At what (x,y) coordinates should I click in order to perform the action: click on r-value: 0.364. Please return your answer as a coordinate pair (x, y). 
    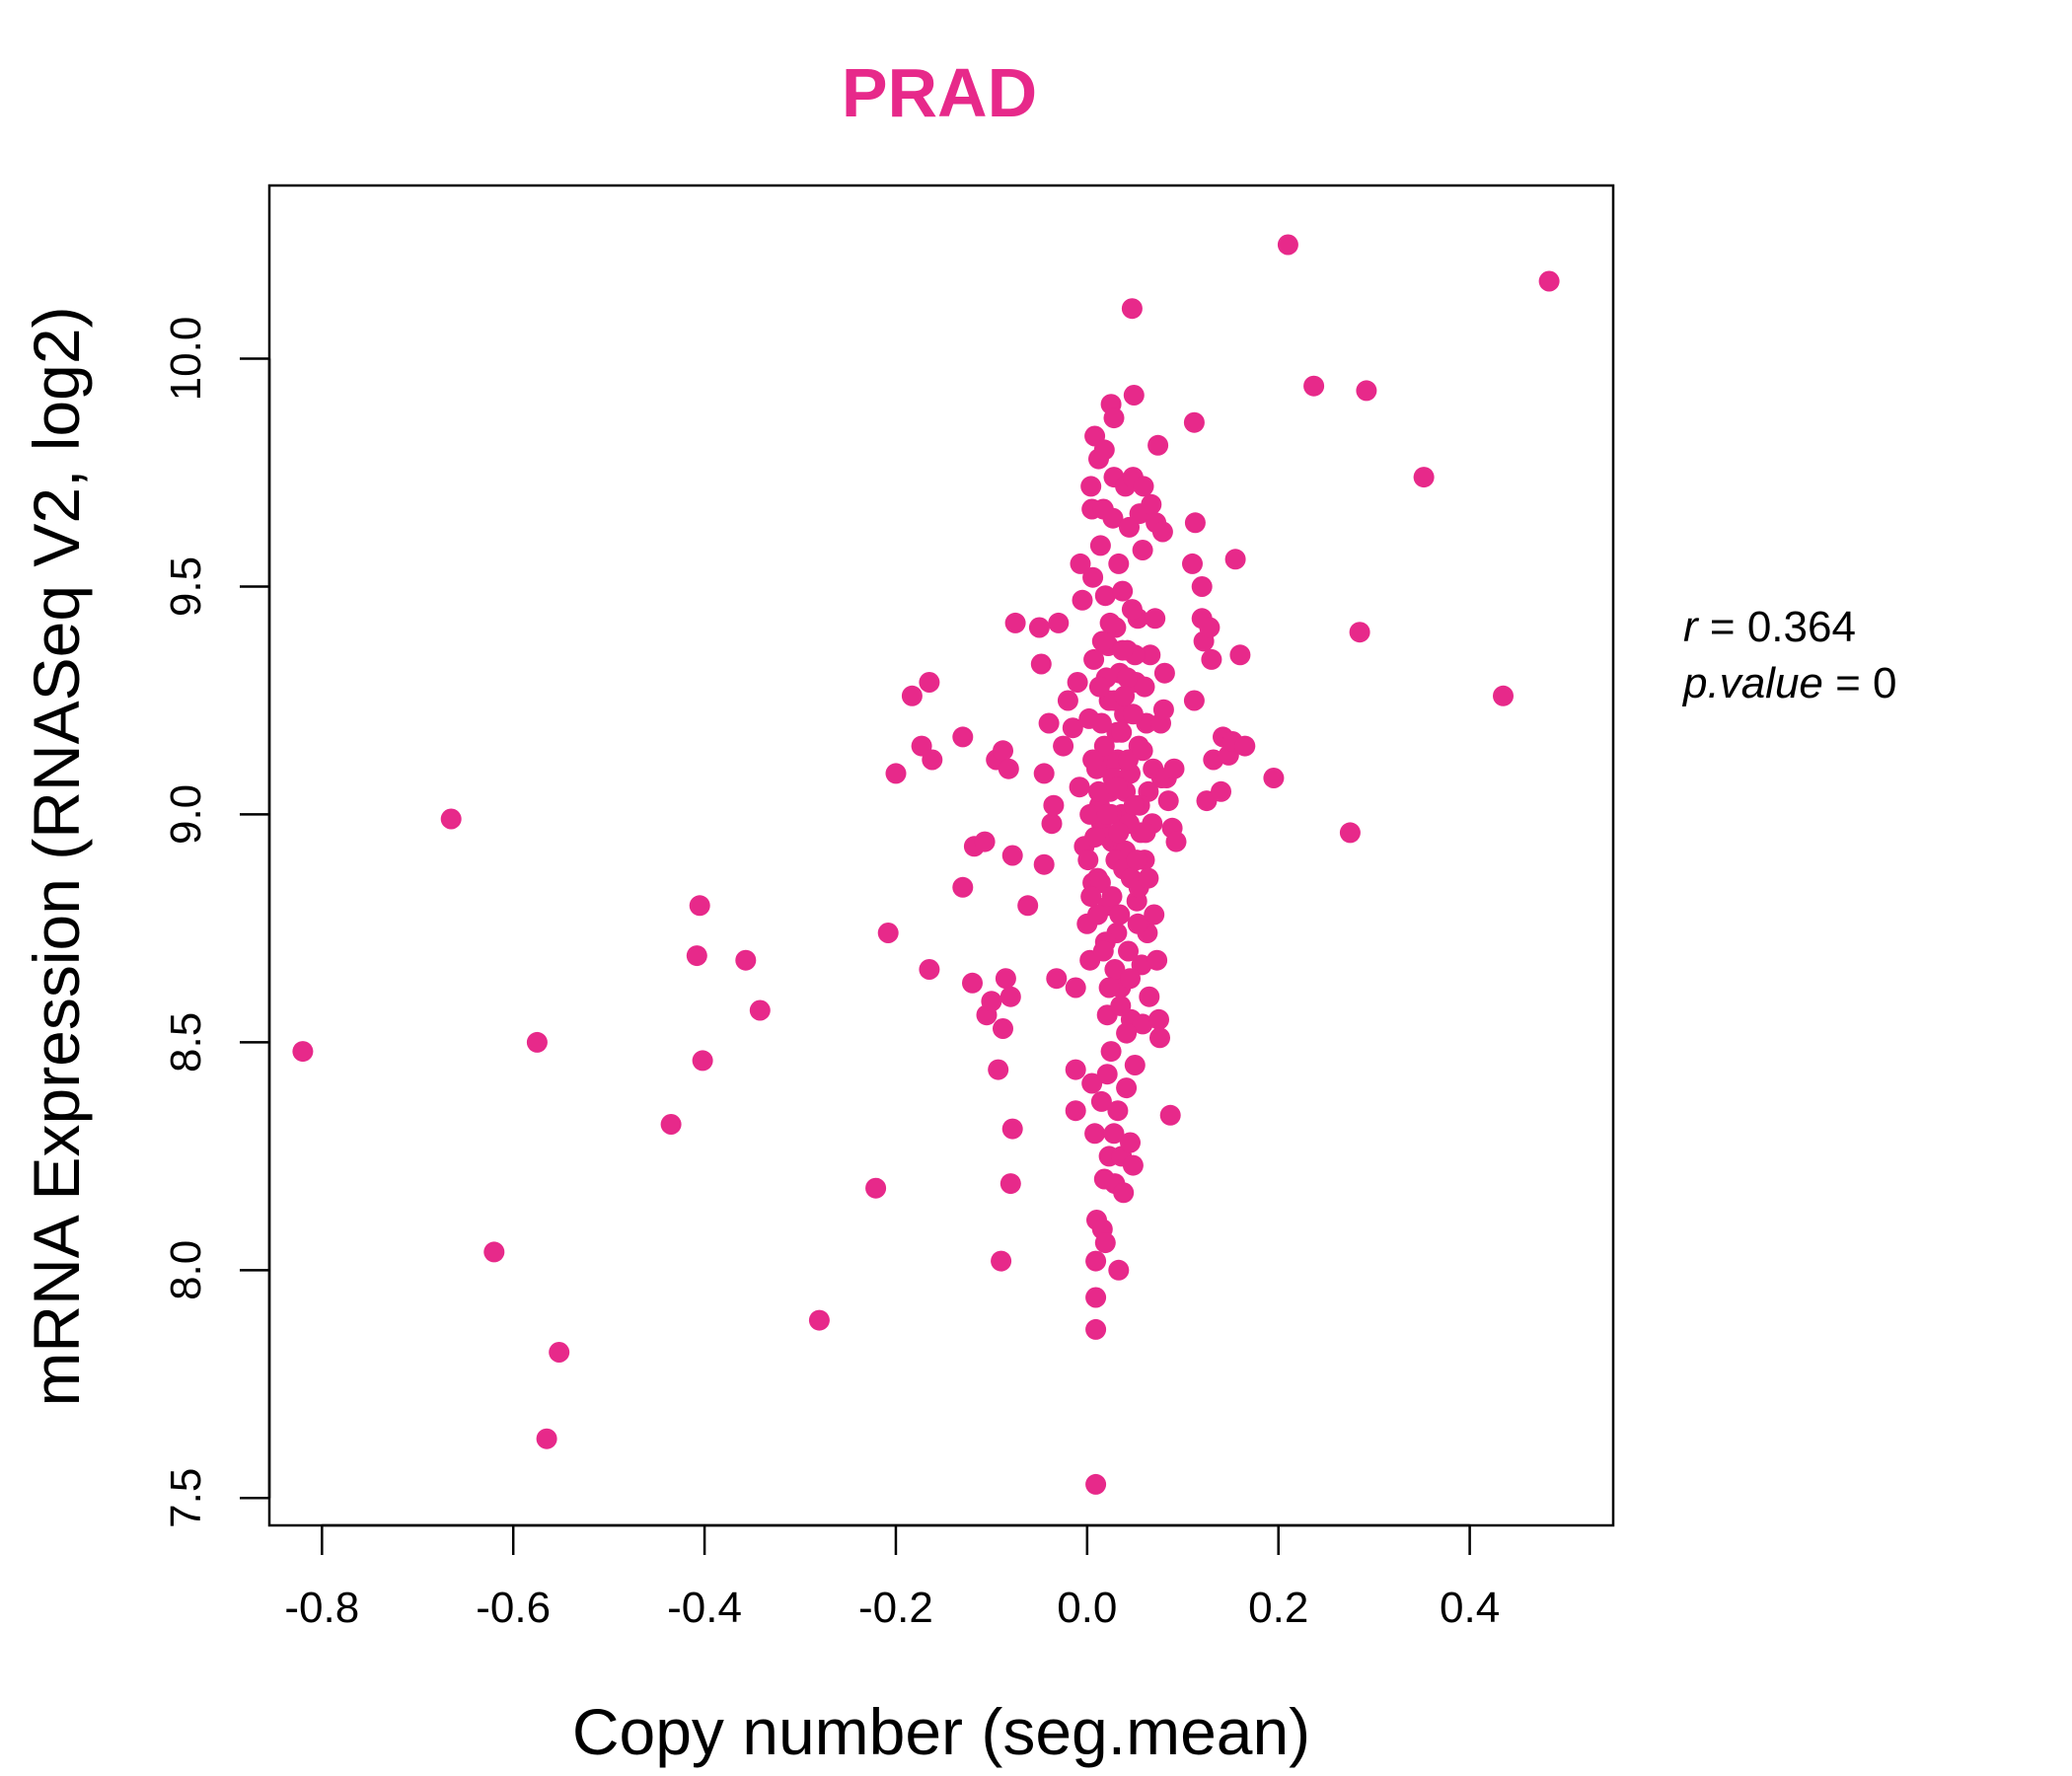
    Looking at the image, I should click on (1802, 627).